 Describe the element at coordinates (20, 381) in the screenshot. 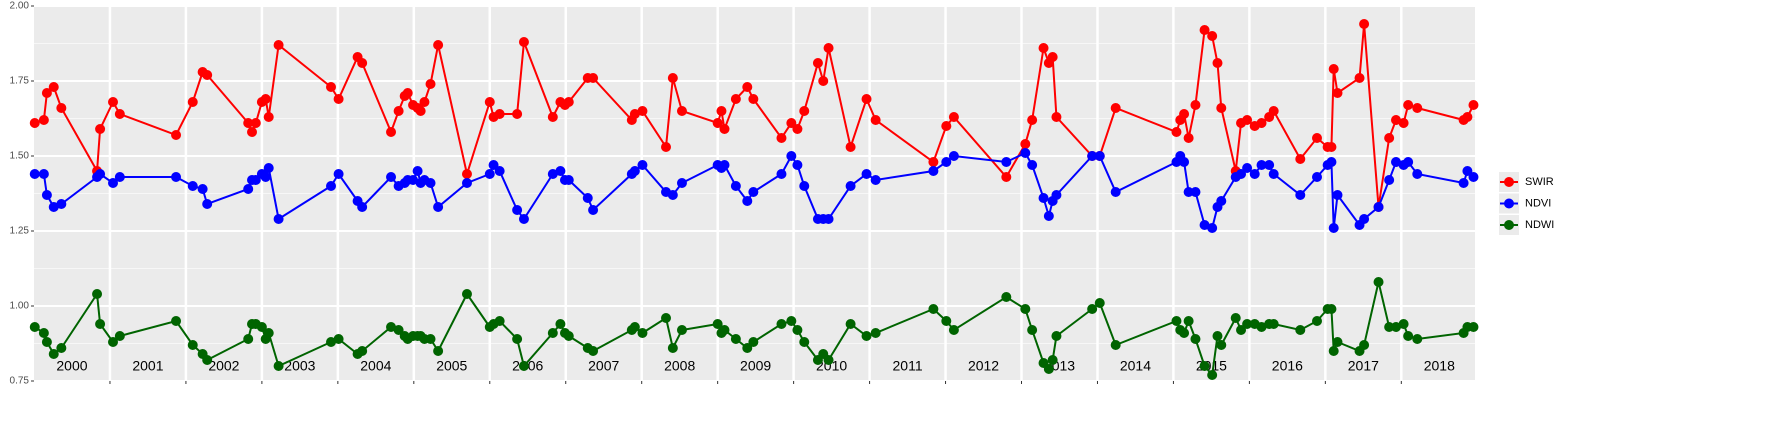

I see `y-tick-label: 0.75` at that location.